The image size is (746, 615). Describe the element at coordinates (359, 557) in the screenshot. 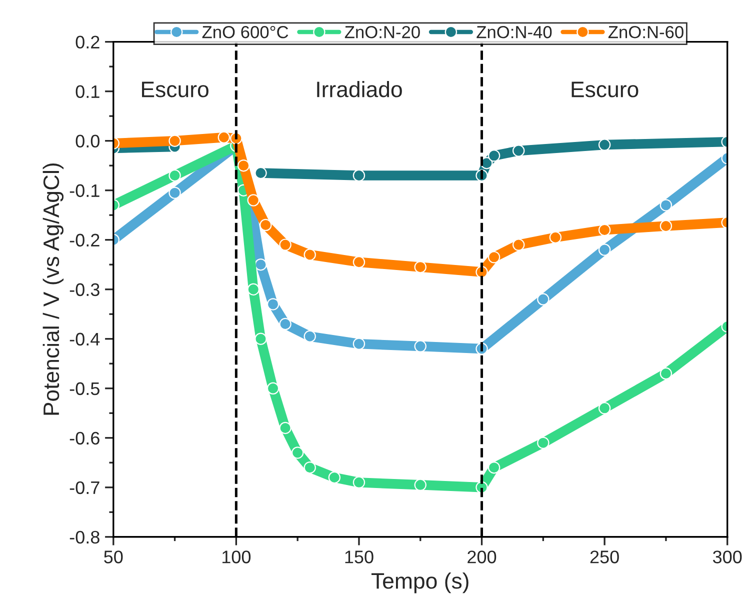

I see `x-tick-label: 150` at that location.